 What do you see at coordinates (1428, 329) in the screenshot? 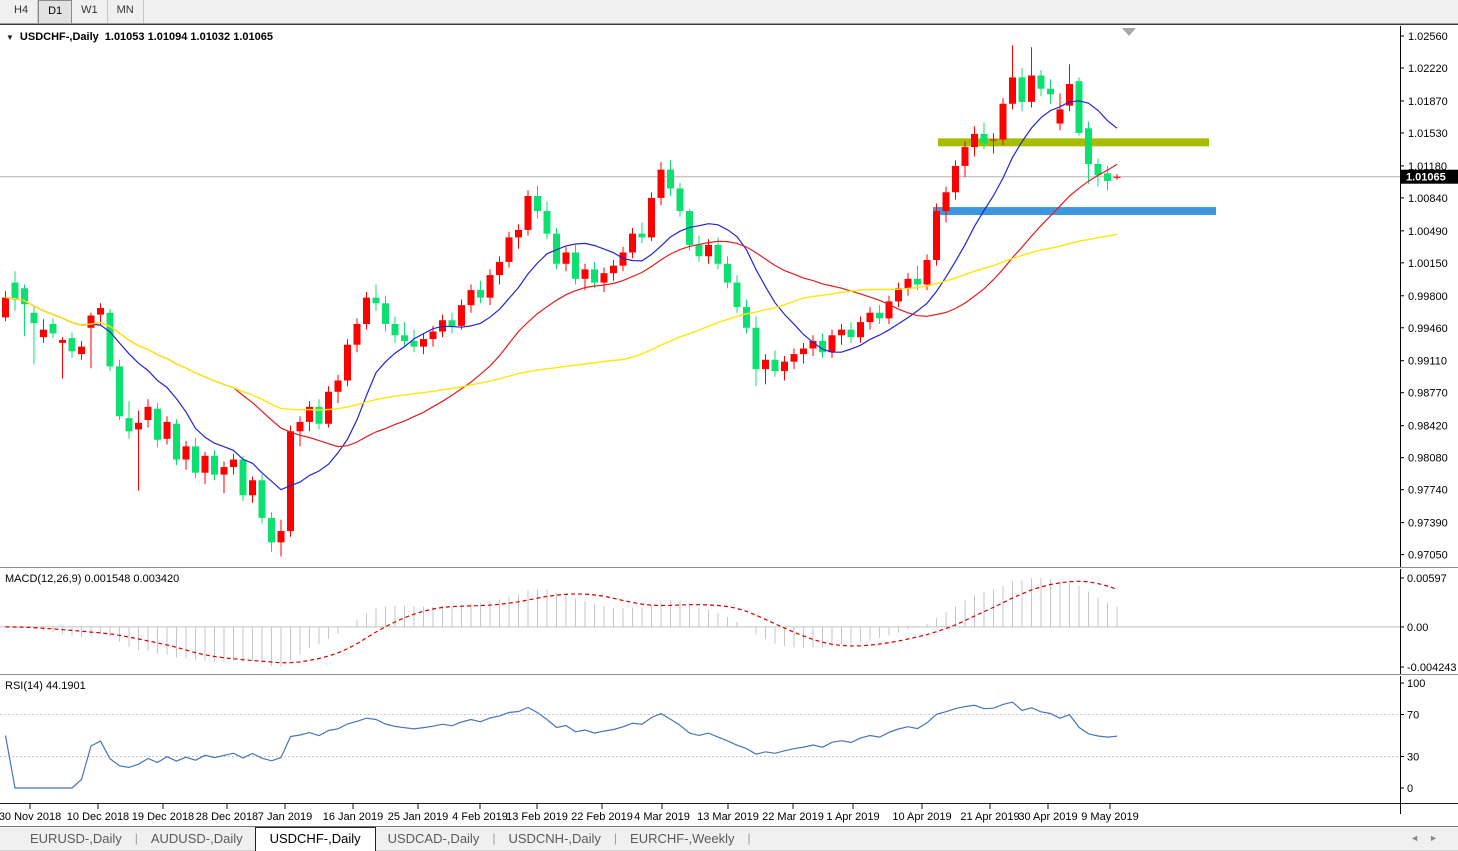
I see `svg-text: 0.99460` at bounding box center [1428, 329].